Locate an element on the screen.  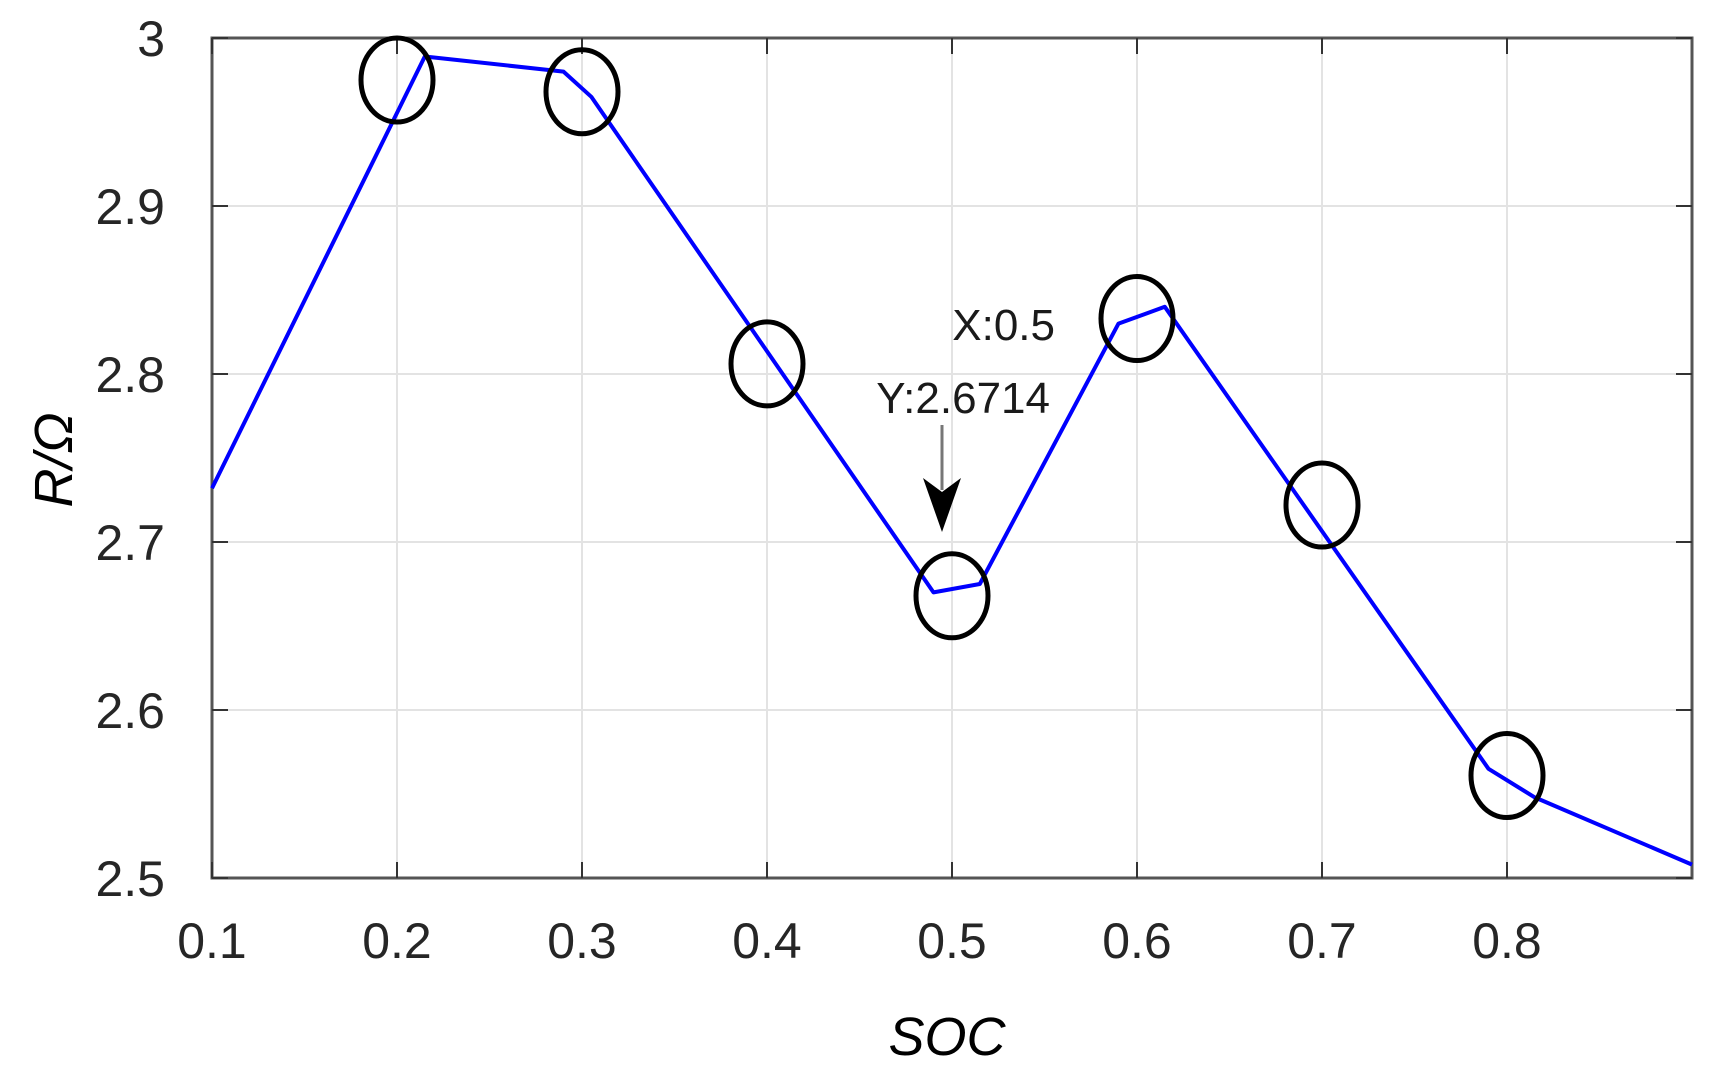
x-tick-label: 0.2 is located at coordinates (397, 941).